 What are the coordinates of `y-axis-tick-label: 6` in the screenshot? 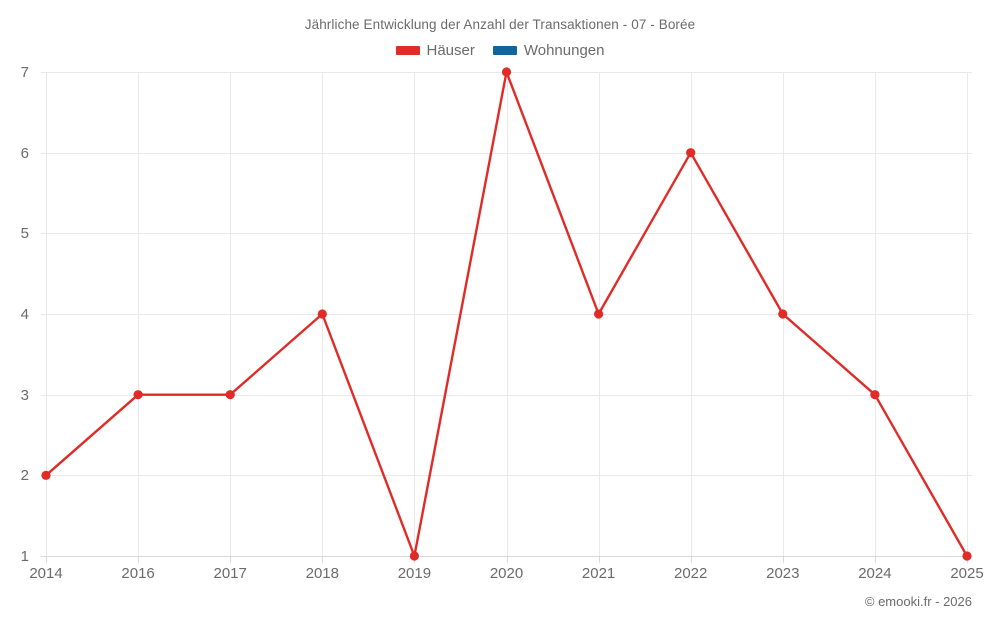 It's located at (24, 153).